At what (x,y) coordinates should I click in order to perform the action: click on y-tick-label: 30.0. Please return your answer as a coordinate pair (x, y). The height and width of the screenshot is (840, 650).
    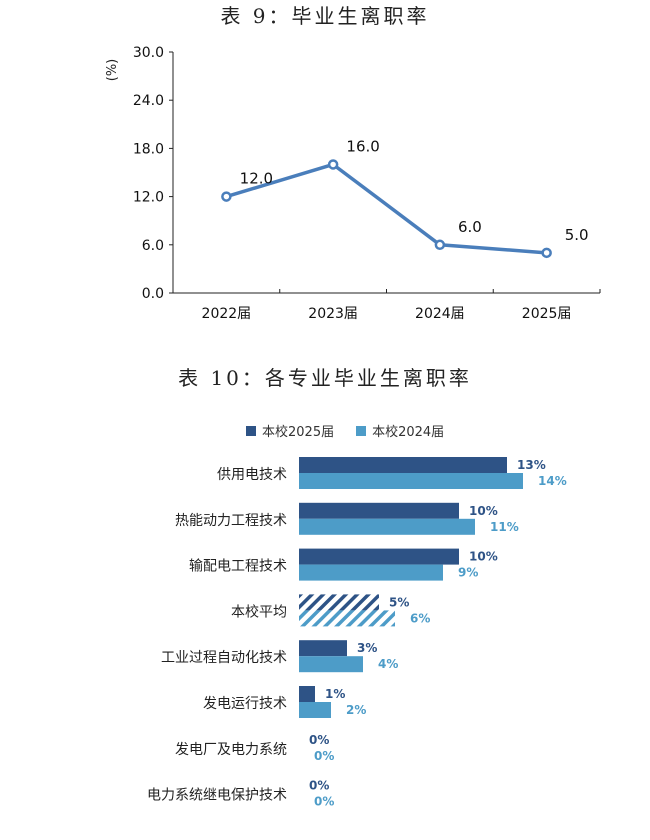
    Looking at the image, I should click on (148, 53).